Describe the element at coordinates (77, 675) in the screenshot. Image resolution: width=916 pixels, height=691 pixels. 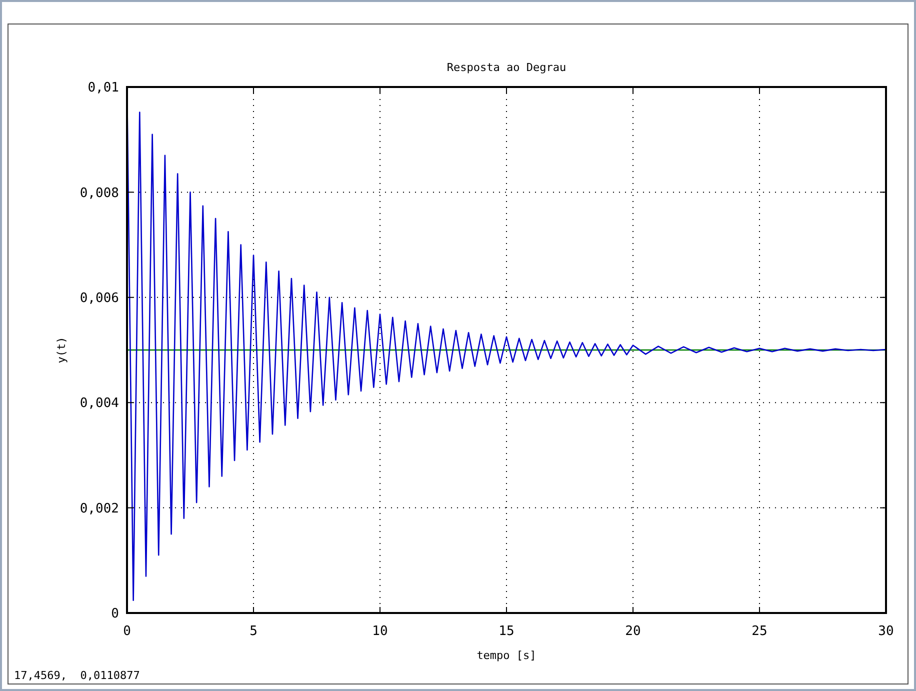
I see `text: 17,4569, 0,0110877` at that location.